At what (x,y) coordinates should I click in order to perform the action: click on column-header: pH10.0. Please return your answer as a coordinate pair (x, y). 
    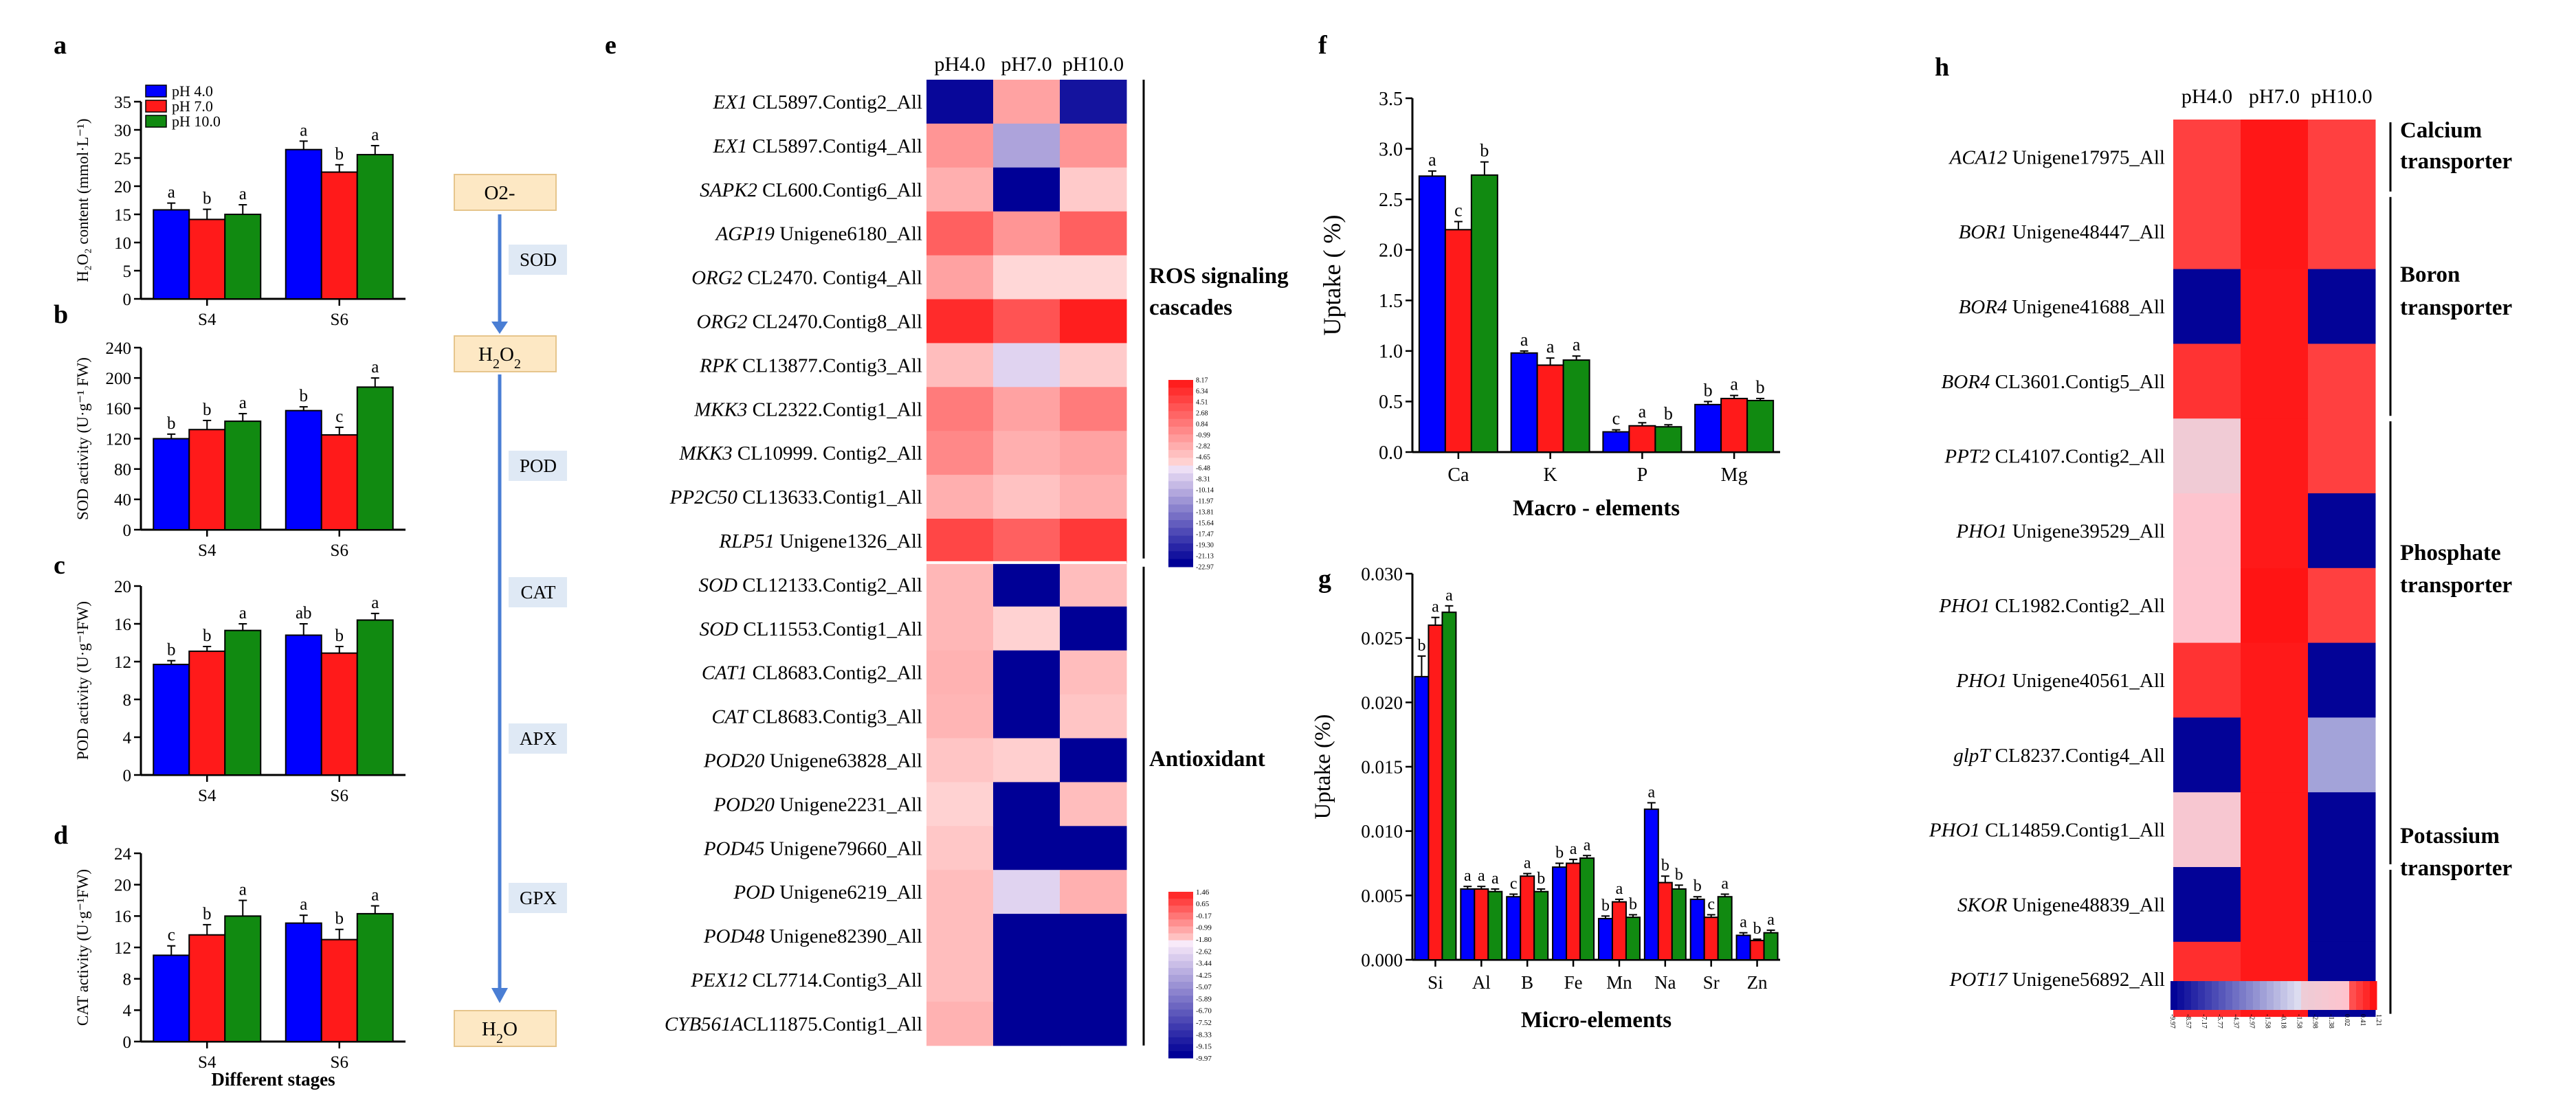
    Looking at the image, I should click on (2341, 96).